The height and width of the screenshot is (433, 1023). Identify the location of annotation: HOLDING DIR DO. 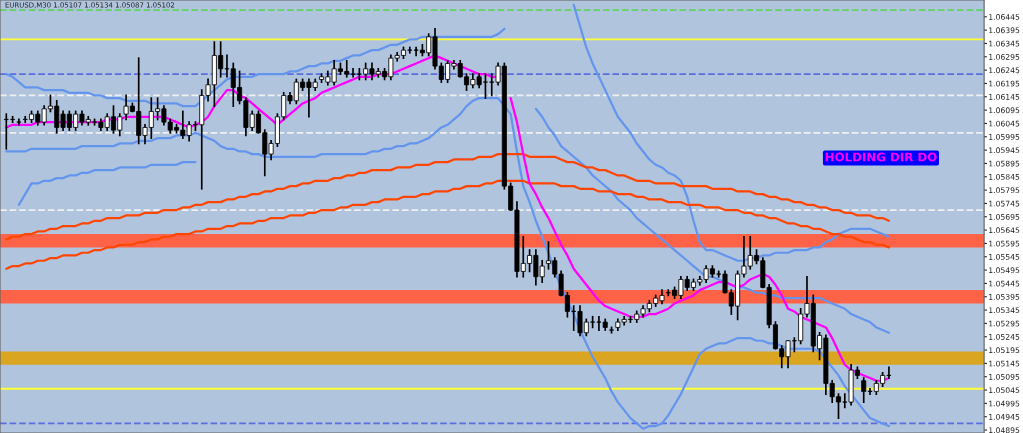
(881, 157).